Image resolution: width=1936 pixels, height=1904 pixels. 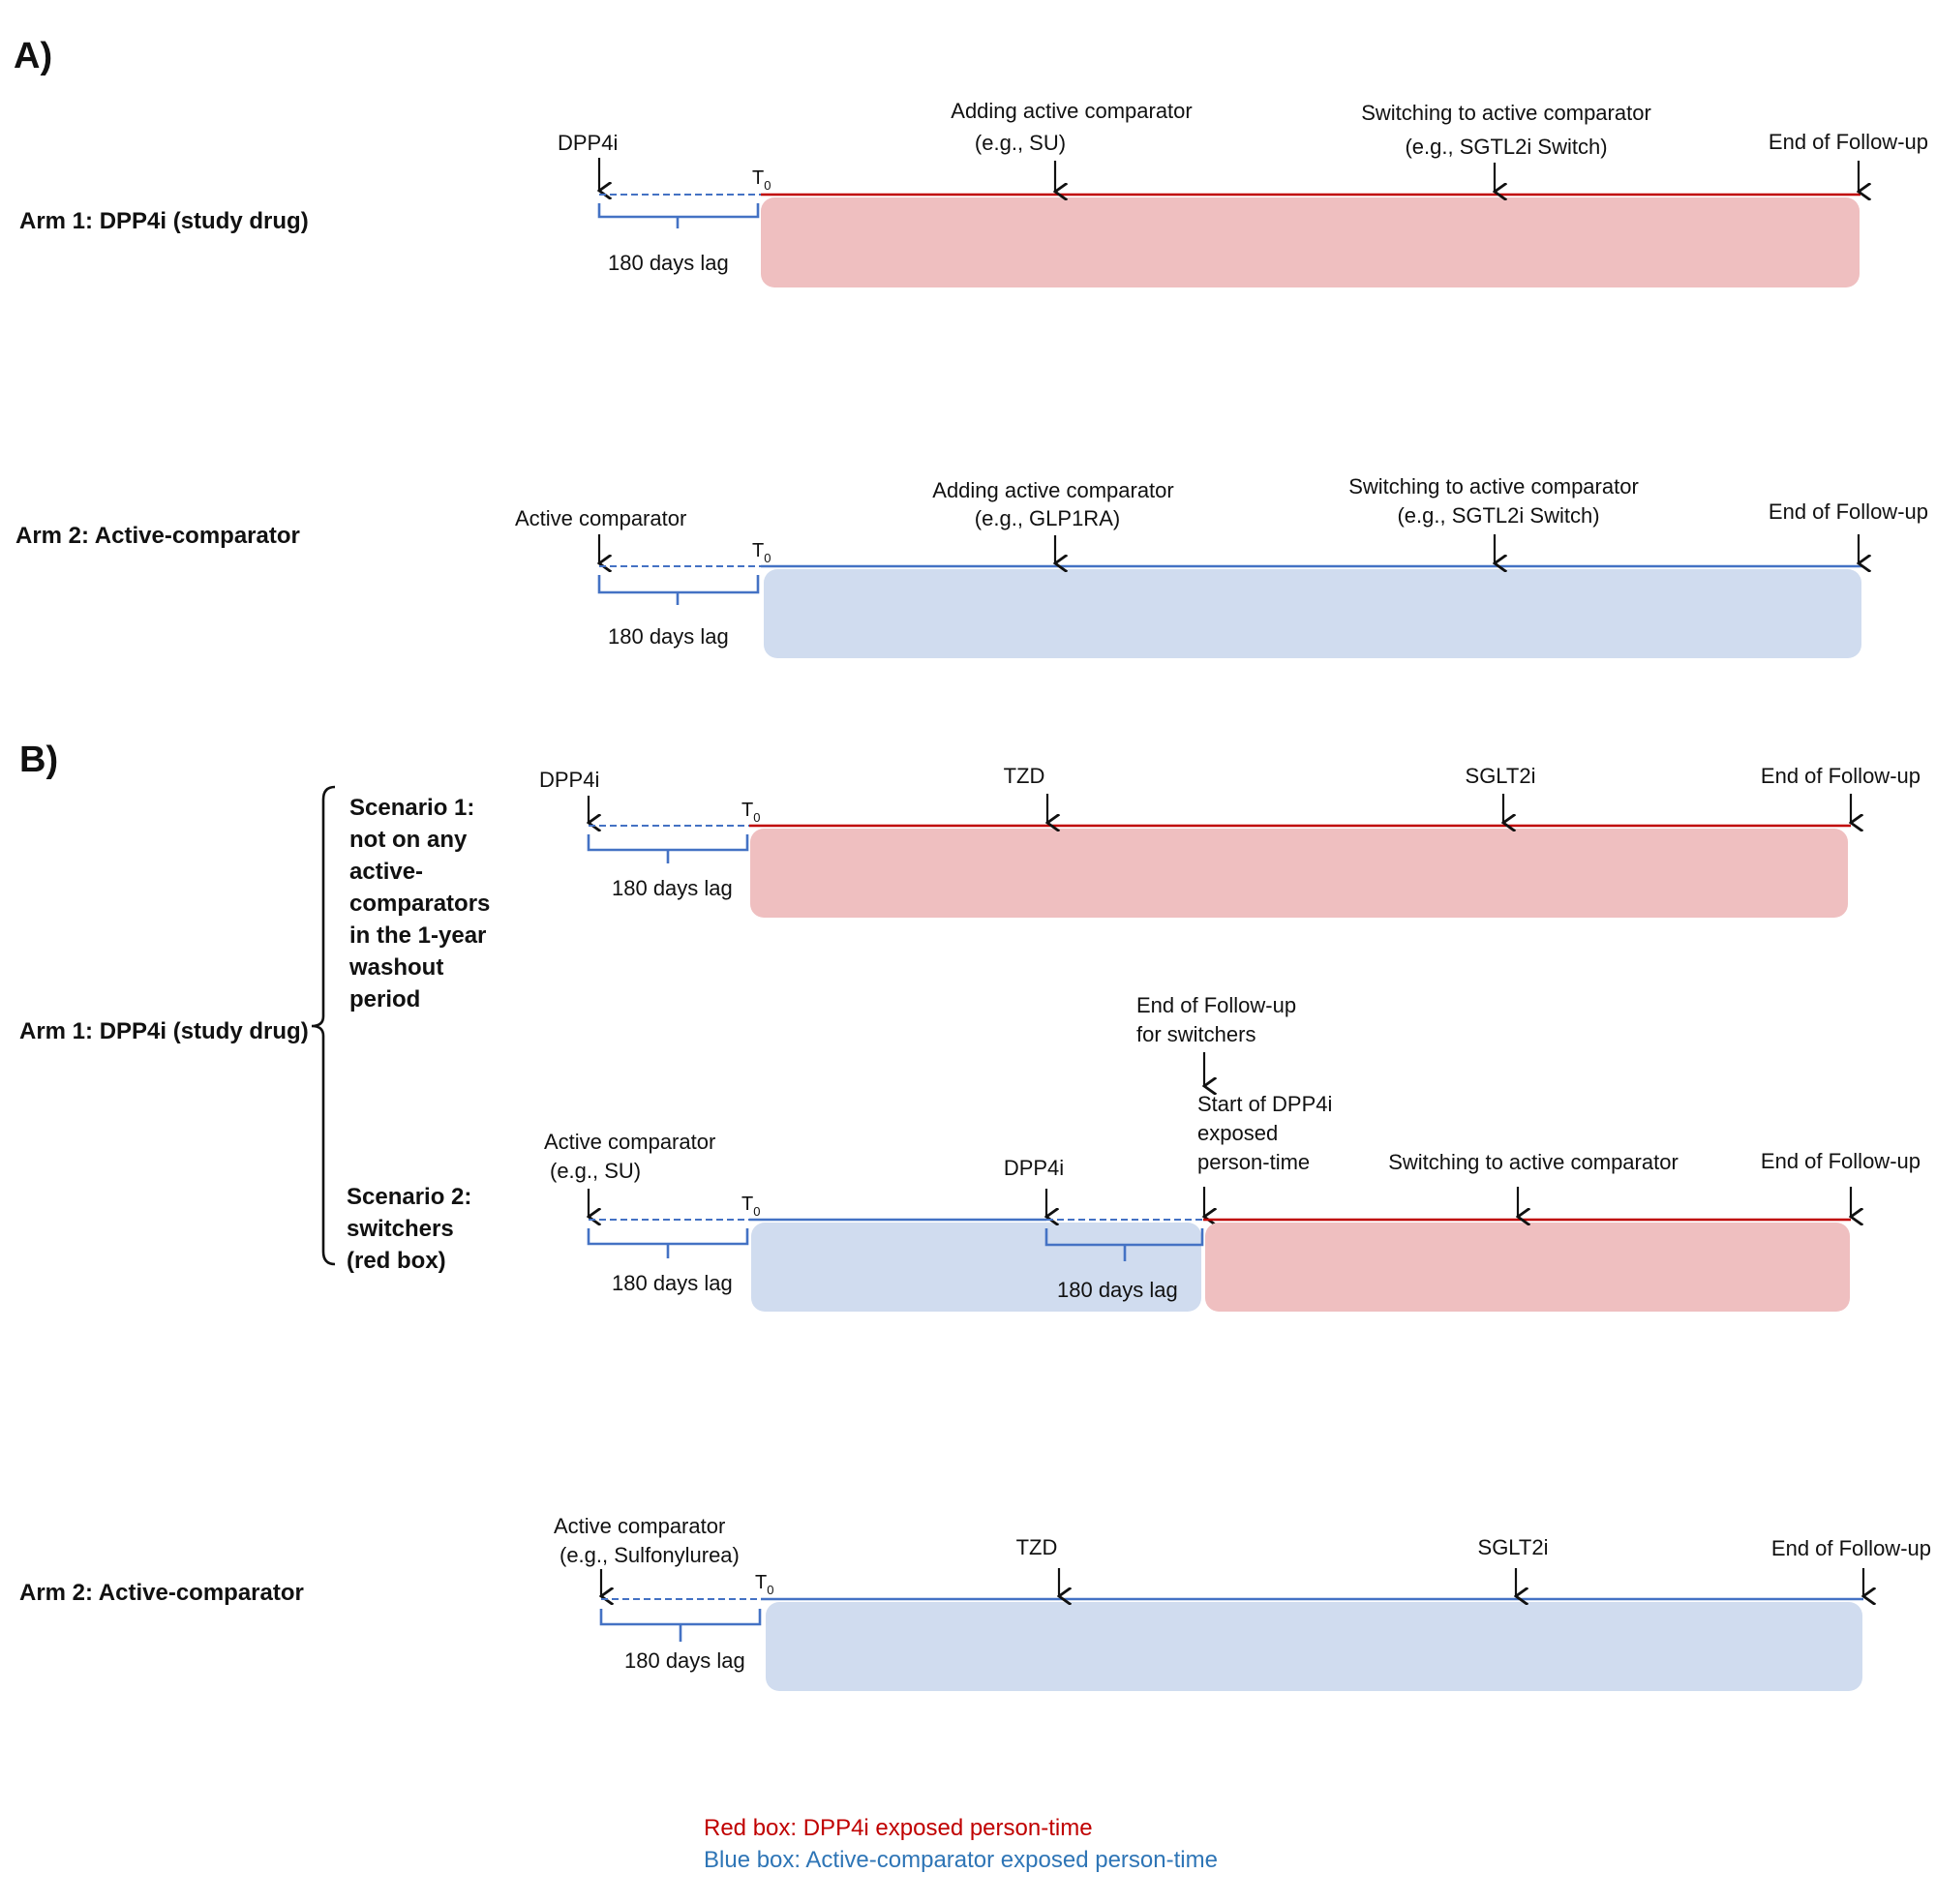 What do you see at coordinates (323, 1026) in the screenshot?
I see `panel-b-arm1-brace` at bounding box center [323, 1026].